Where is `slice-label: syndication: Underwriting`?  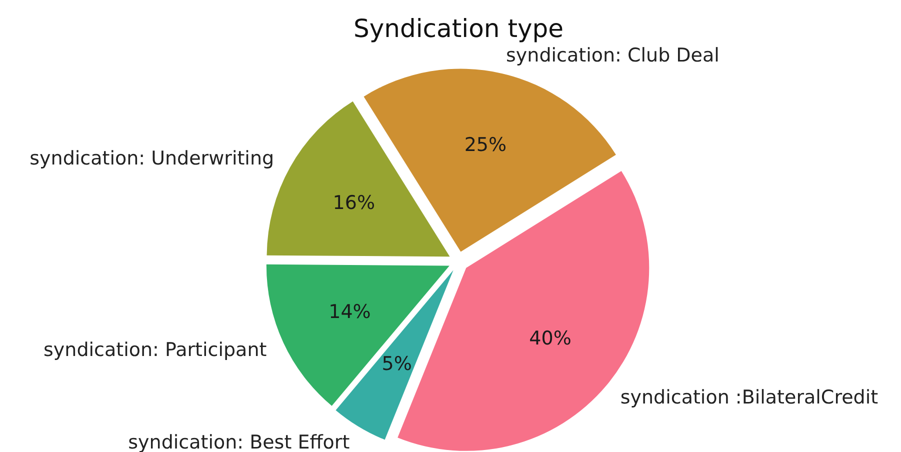 slice-label: syndication: Underwriting is located at coordinates (152, 158).